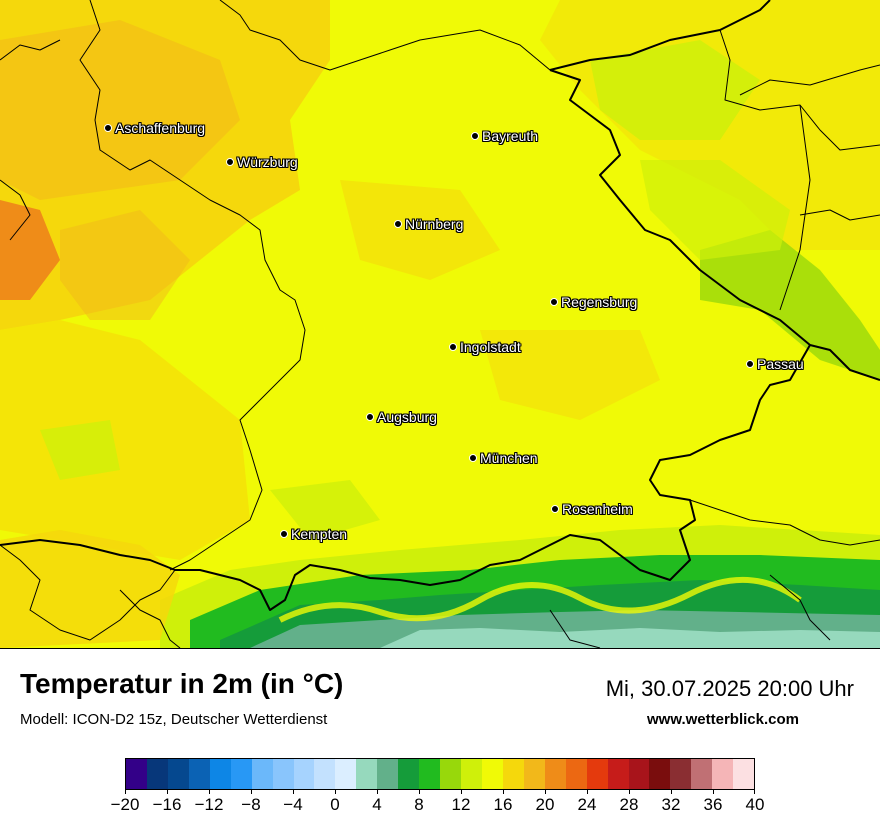 The height and width of the screenshot is (830, 880). I want to click on website-link: www.wetterblick.com, so click(723, 719).